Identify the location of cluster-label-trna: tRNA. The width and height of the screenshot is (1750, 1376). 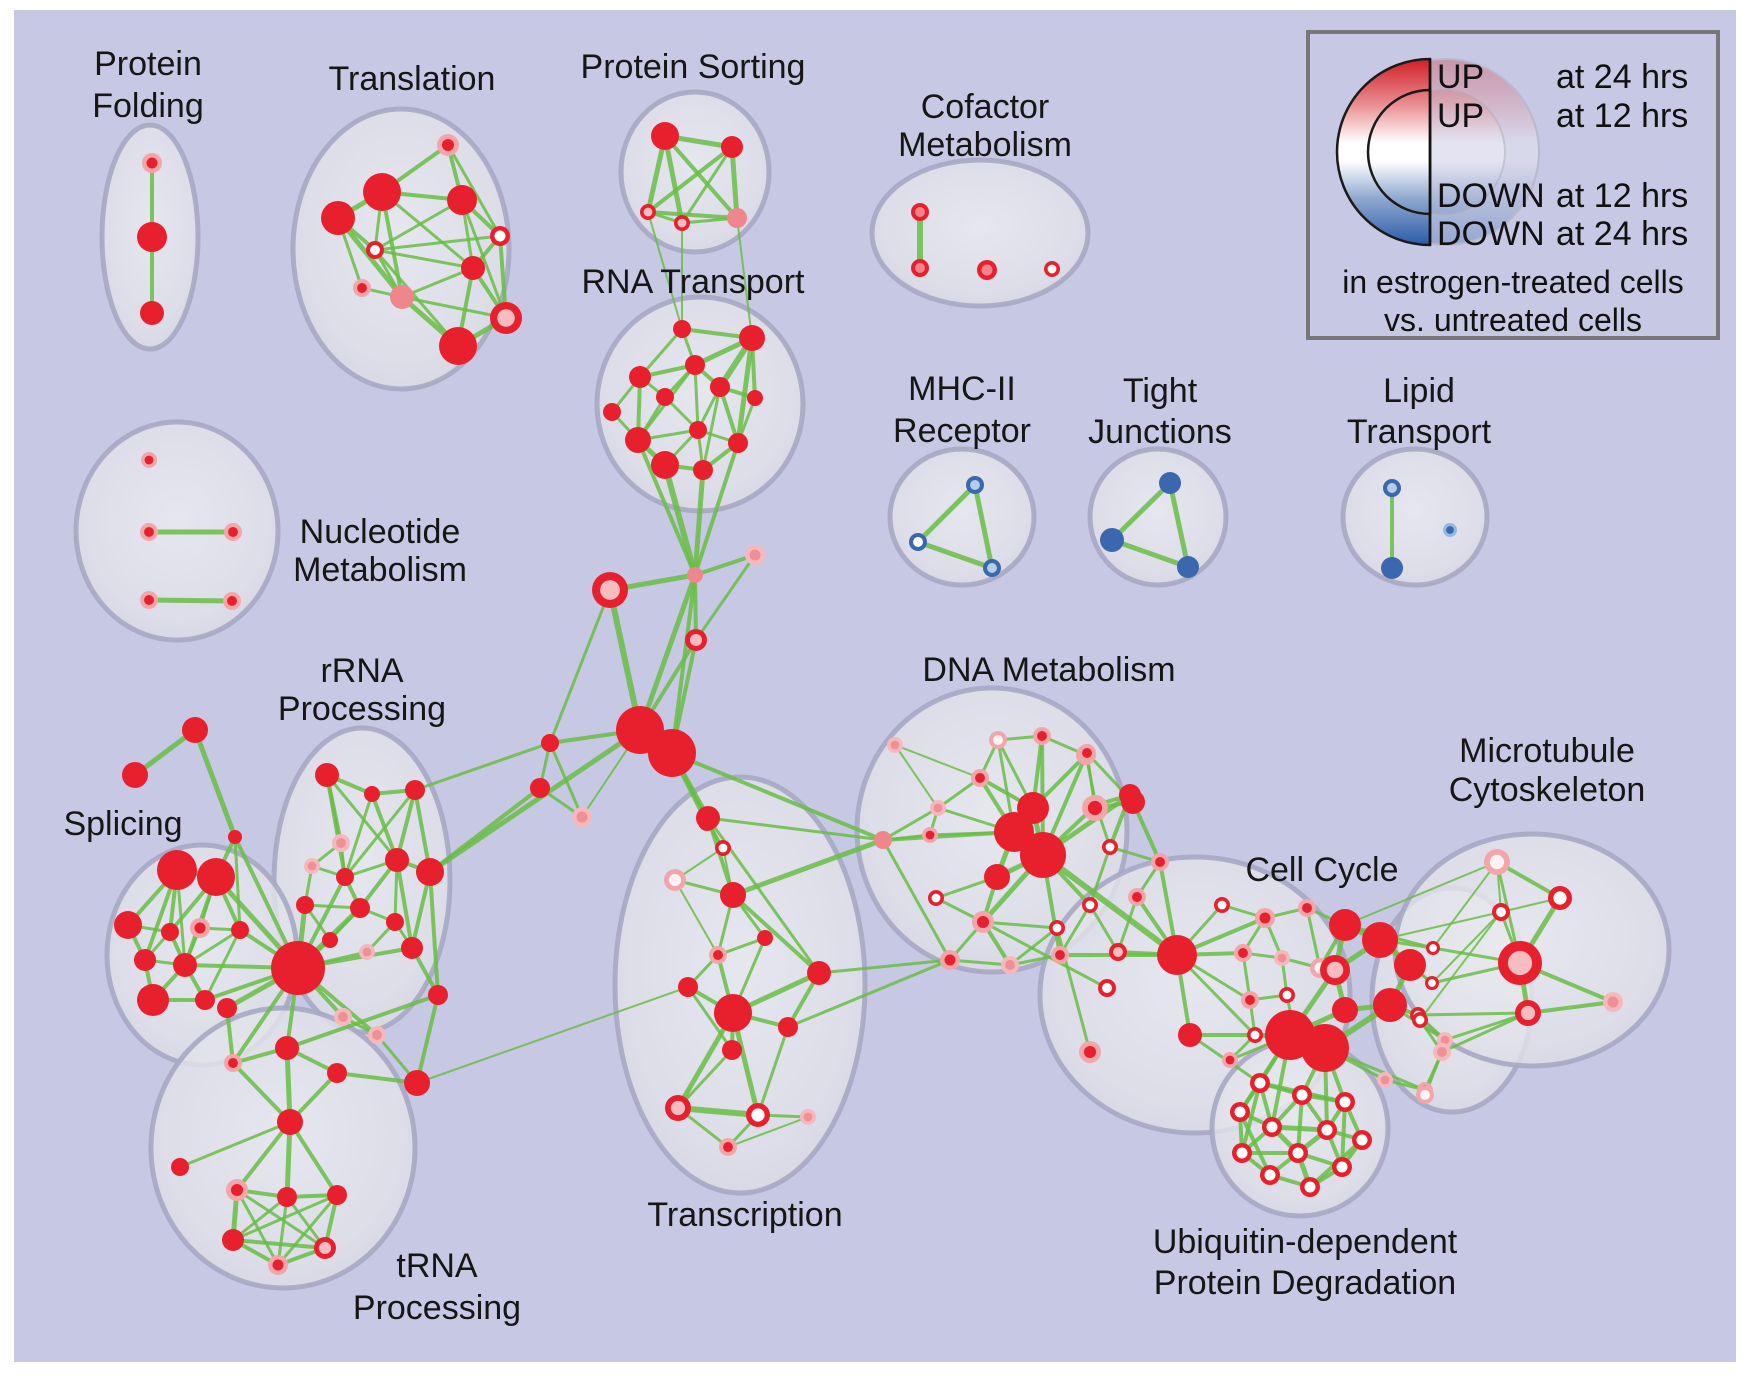
(437, 1266).